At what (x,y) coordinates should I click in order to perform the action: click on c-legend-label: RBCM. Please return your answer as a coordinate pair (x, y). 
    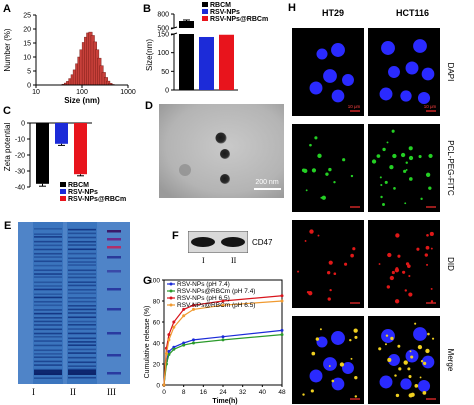
    Looking at the image, I should click on (78, 185).